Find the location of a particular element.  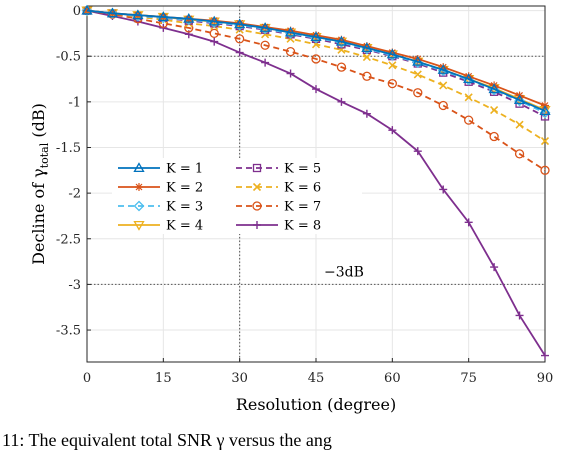

legend-marker-k3 is located at coordinates (139, 206).